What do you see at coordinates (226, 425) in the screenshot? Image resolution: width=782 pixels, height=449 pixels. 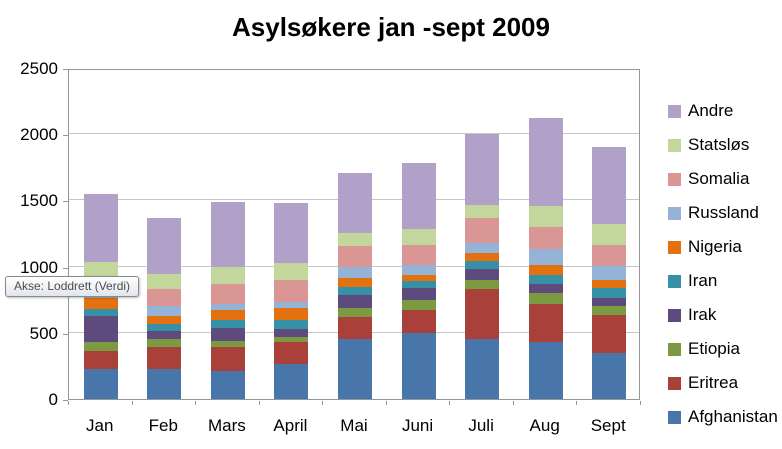 I see `x-axis-category-label: Mars` at bounding box center [226, 425].